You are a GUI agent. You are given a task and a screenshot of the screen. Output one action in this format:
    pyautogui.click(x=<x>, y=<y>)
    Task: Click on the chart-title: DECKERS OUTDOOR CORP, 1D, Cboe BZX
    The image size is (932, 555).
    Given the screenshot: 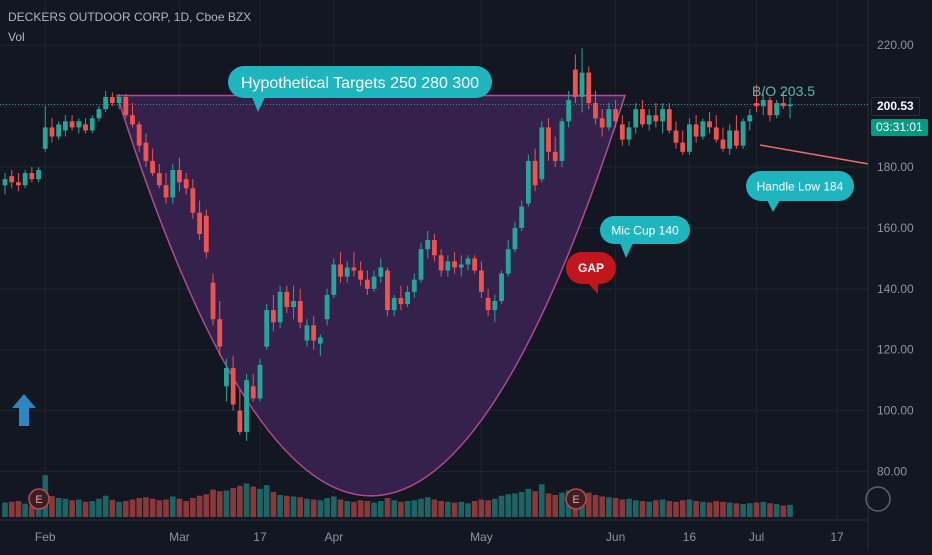 What is the action you would take?
    pyautogui.click(x=130, y=17)
    